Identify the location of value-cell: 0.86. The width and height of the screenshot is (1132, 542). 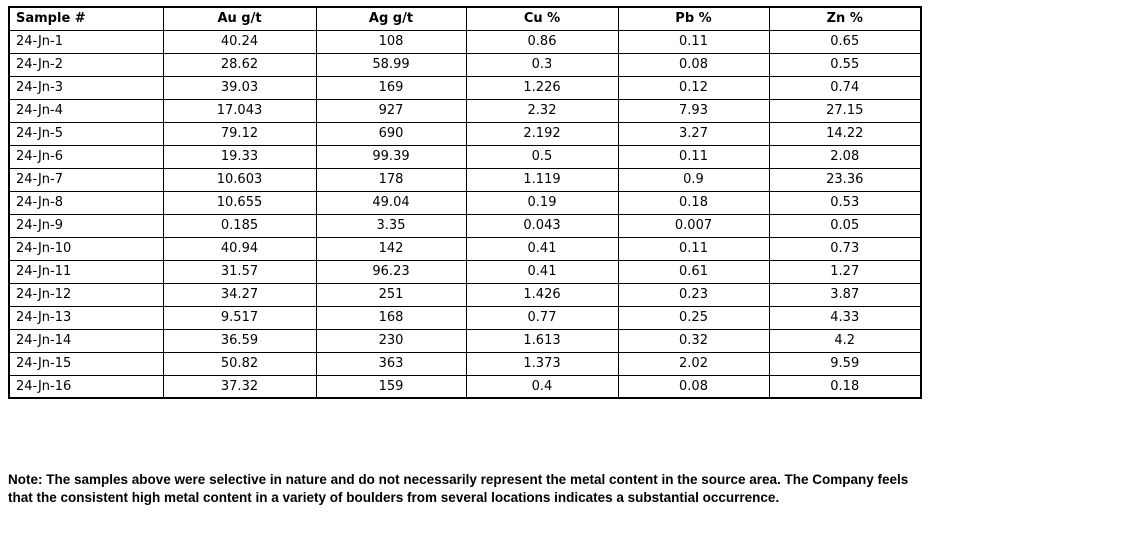
(542, 41).